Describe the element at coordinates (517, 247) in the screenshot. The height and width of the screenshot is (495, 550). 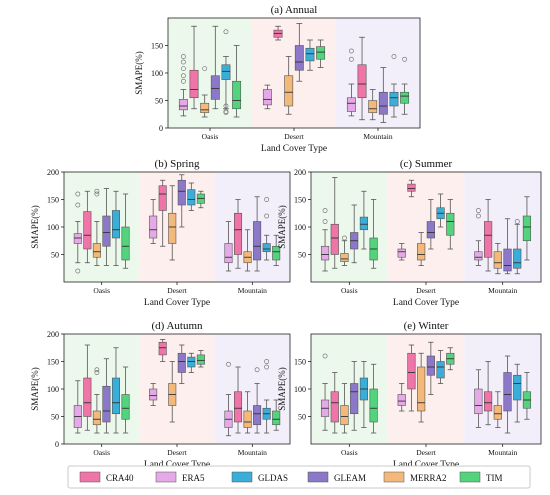
I see `box-mountain-gldas` at that location.